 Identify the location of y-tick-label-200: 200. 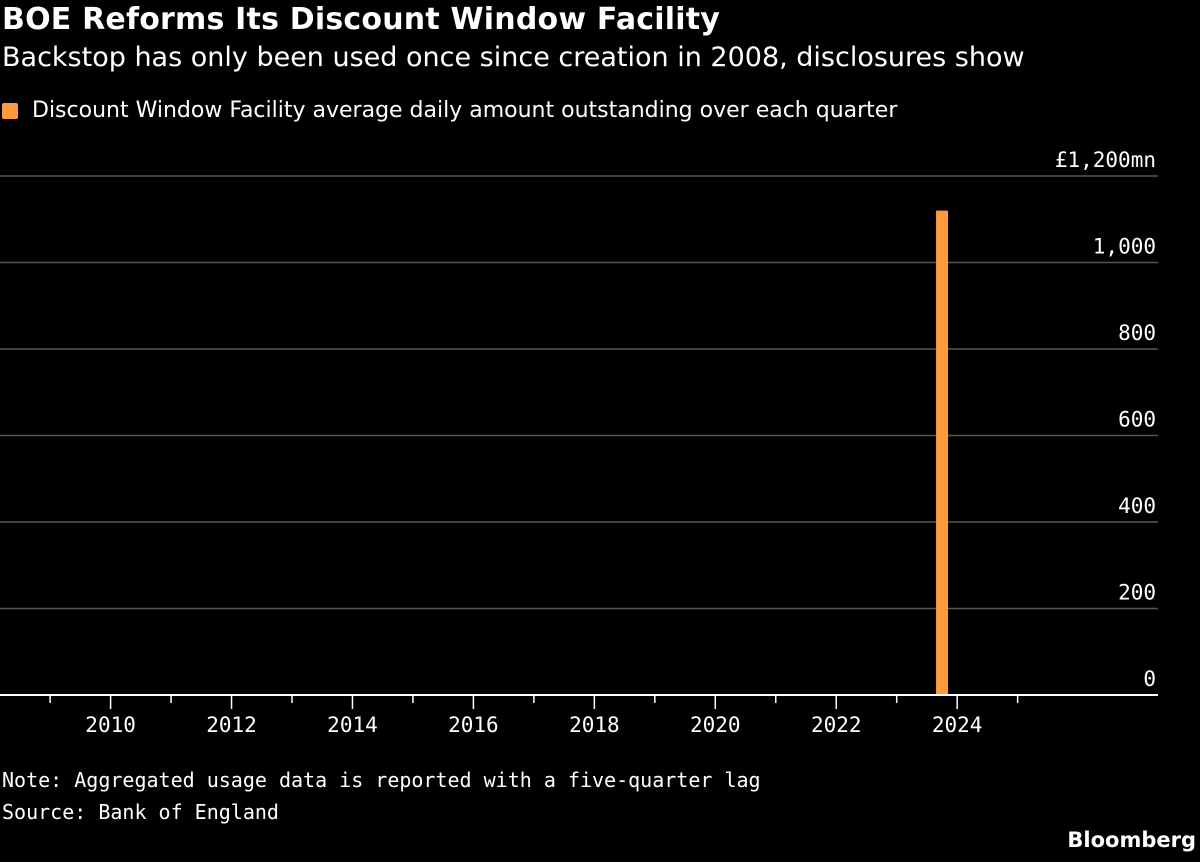
(1137, 593).